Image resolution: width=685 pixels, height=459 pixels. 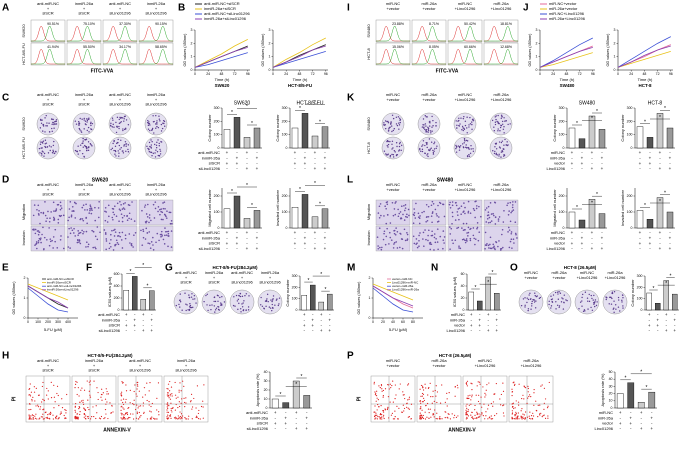 I want to click on column-label: miR-26a, so click(x=429, y=3).